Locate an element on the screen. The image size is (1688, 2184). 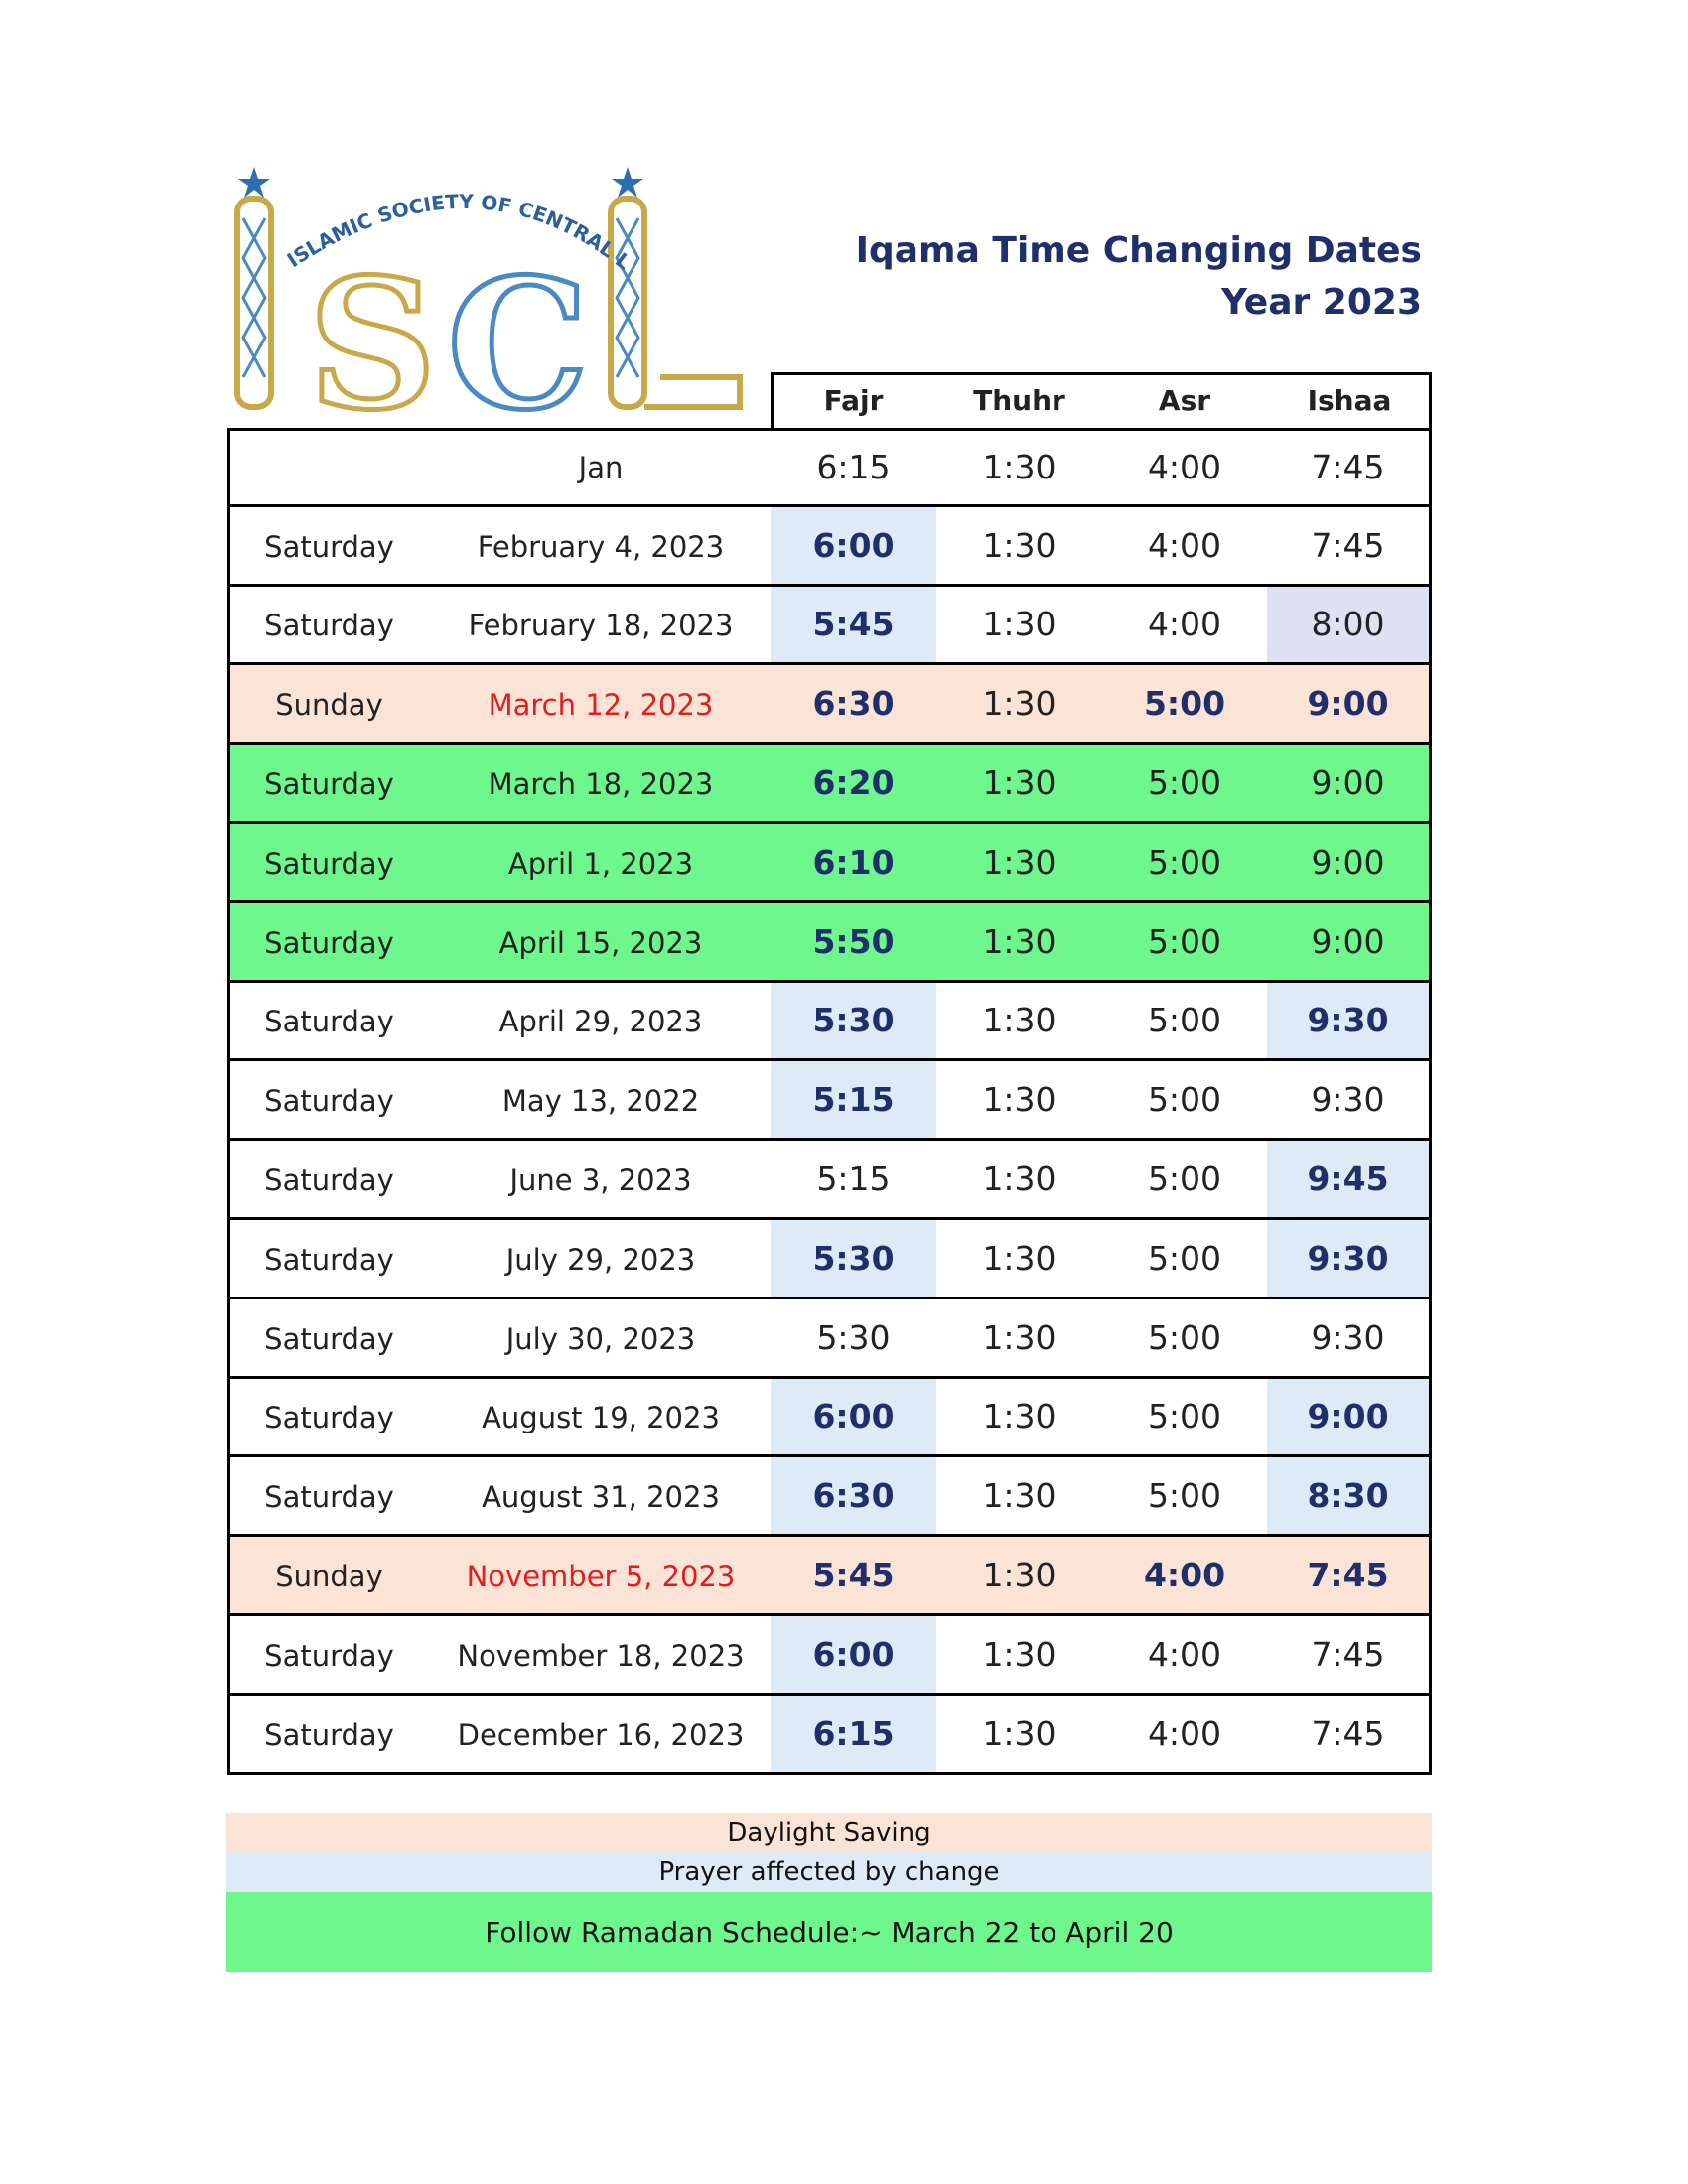
date-cell: July 29, 2023 is located at coordinates (600, 1259).